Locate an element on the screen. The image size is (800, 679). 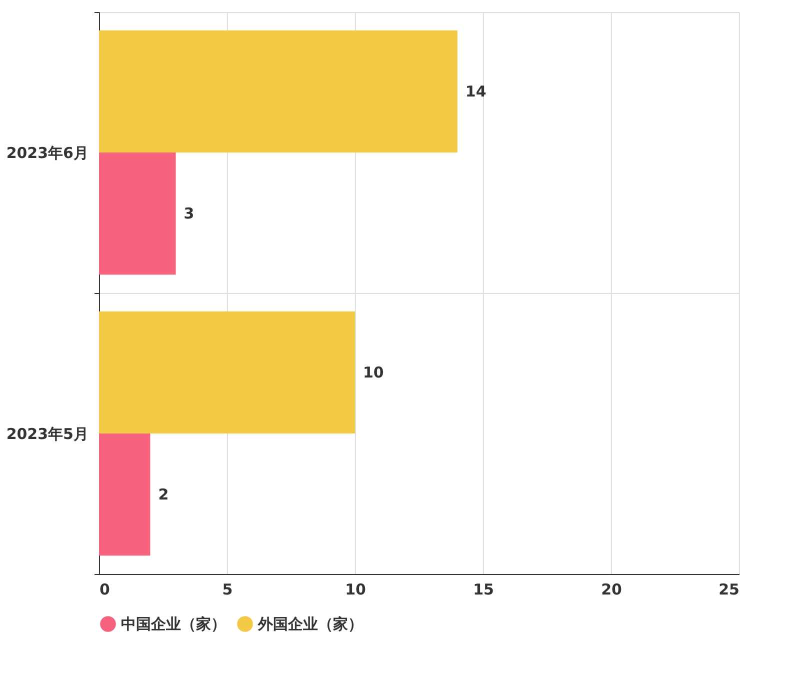
legend-label: 中国企业（家） is located at coordinates (173, 624).